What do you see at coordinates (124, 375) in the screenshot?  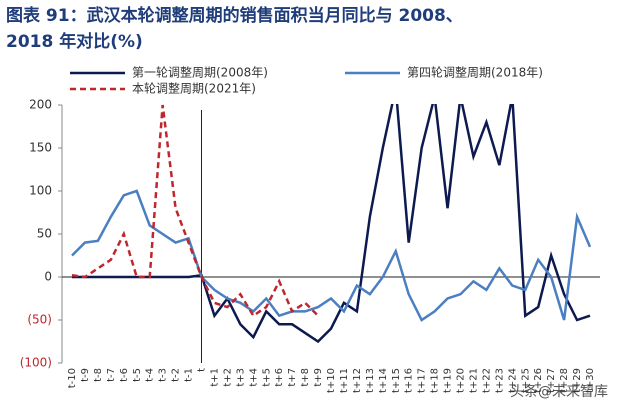 I see `x-tick-label: t-6` at bounding box center [124, 375].